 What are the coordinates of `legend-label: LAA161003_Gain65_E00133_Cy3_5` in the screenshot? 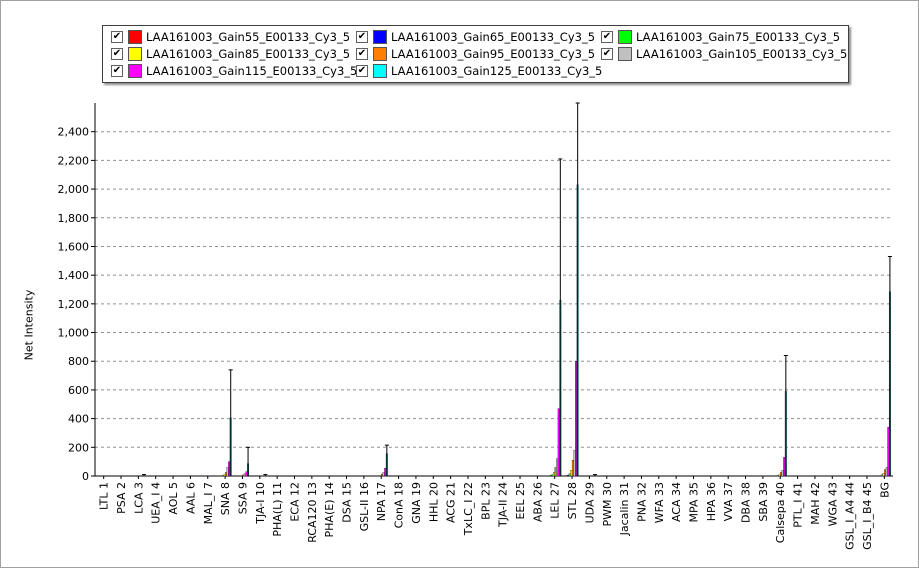 It's located at (493, 37).